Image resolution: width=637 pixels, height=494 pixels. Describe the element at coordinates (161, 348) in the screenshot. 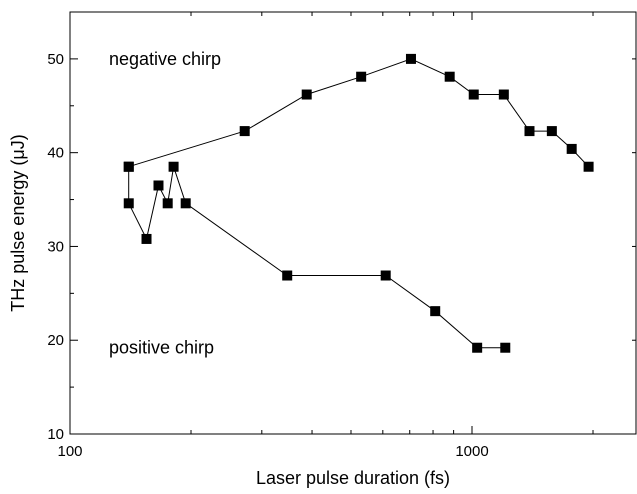

I see `annotation-label: positive chirp` at that location.